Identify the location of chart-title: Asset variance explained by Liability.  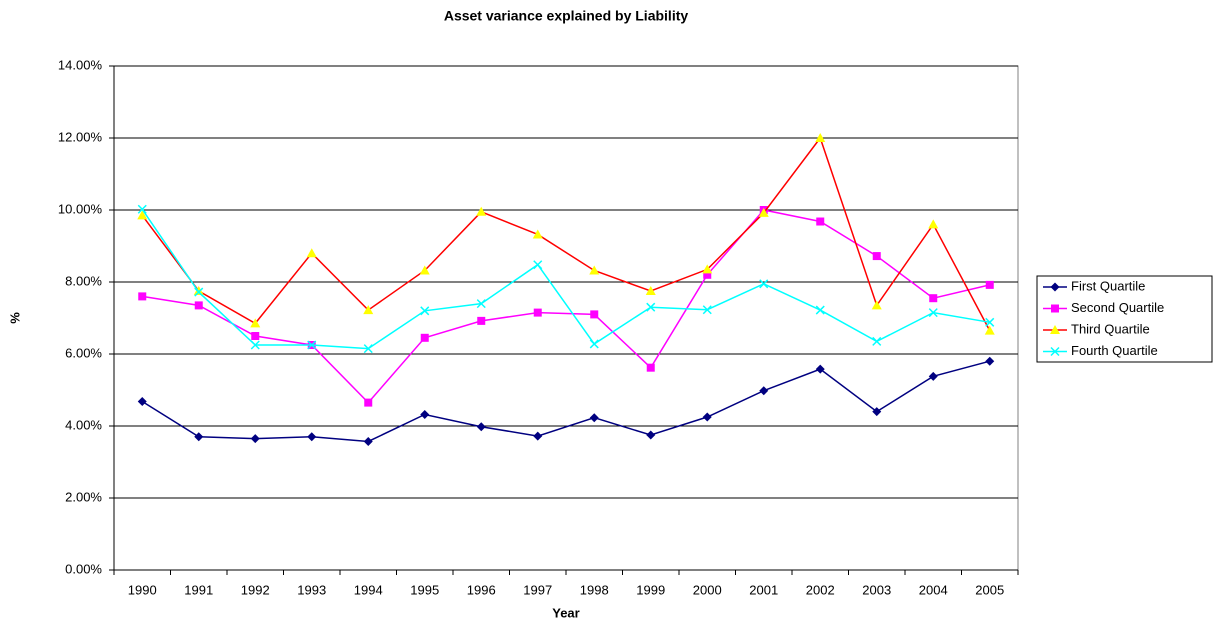
(566, 16).